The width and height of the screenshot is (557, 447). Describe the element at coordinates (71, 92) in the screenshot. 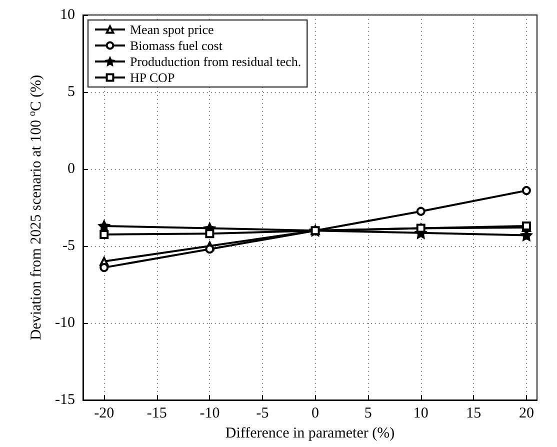

I see `y-tick-label: 5` at that location.